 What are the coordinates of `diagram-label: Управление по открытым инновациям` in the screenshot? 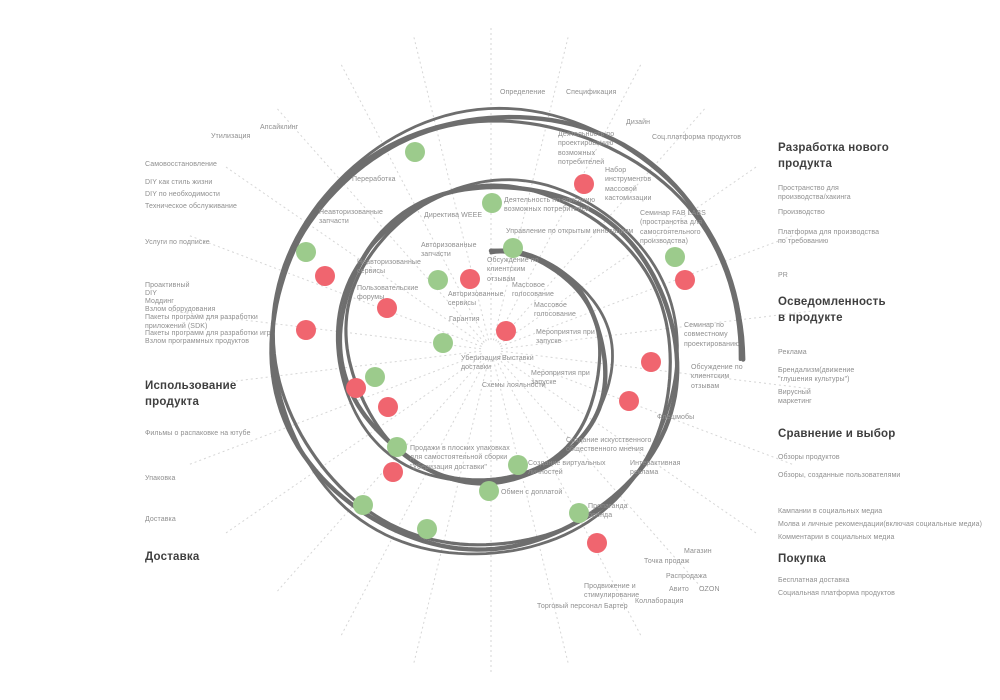 It's located at (570, 231).